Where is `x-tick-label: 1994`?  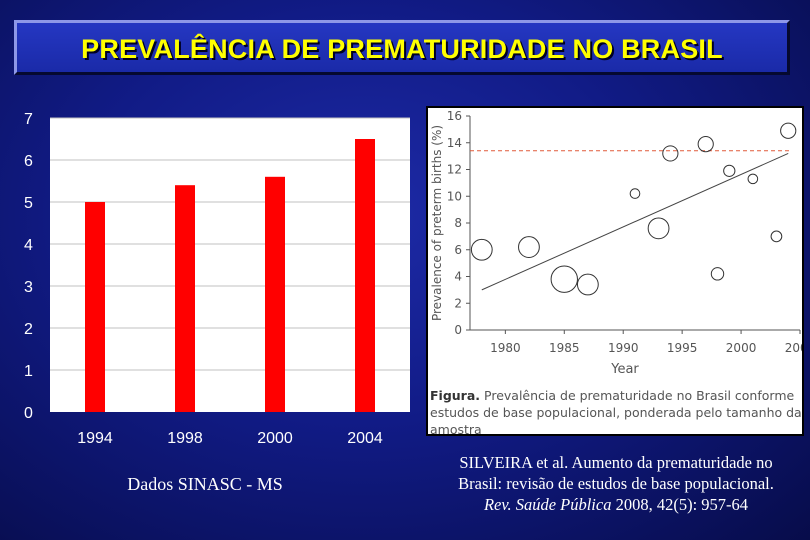 x-tick-label: 1994 is located at coordinates (95, 438).